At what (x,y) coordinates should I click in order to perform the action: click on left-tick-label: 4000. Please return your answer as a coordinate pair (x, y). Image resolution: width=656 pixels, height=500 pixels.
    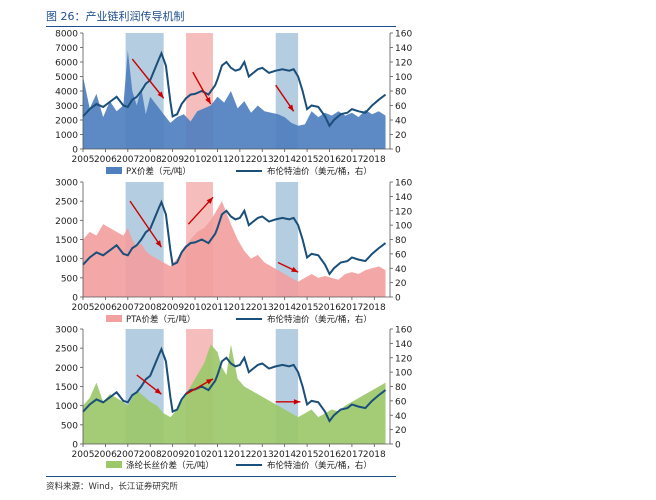
    Looking at the image, I should click on (66, 93).